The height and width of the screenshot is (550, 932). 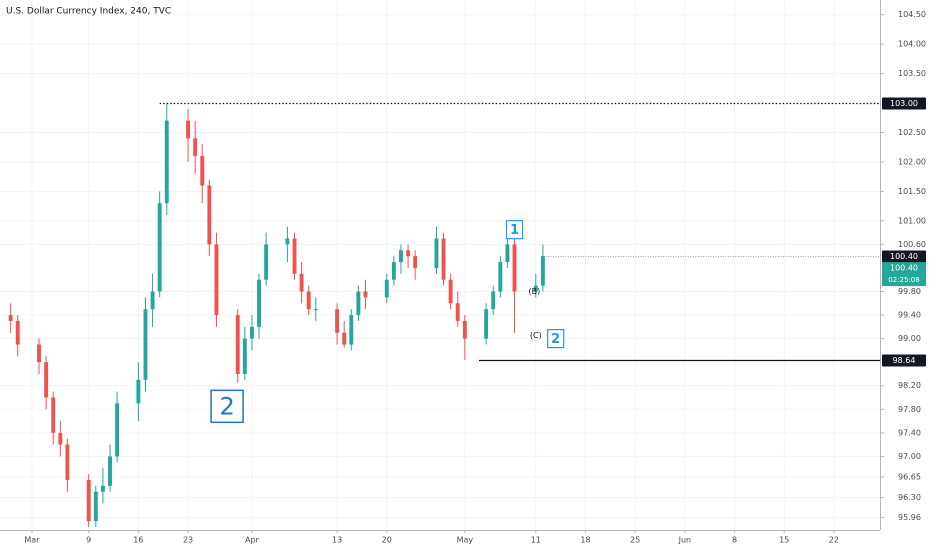 What do you see at coordinates (909, 477) in the screenshot?
I see `y-tick-label: 96.65` at bounding box center [909, 477].